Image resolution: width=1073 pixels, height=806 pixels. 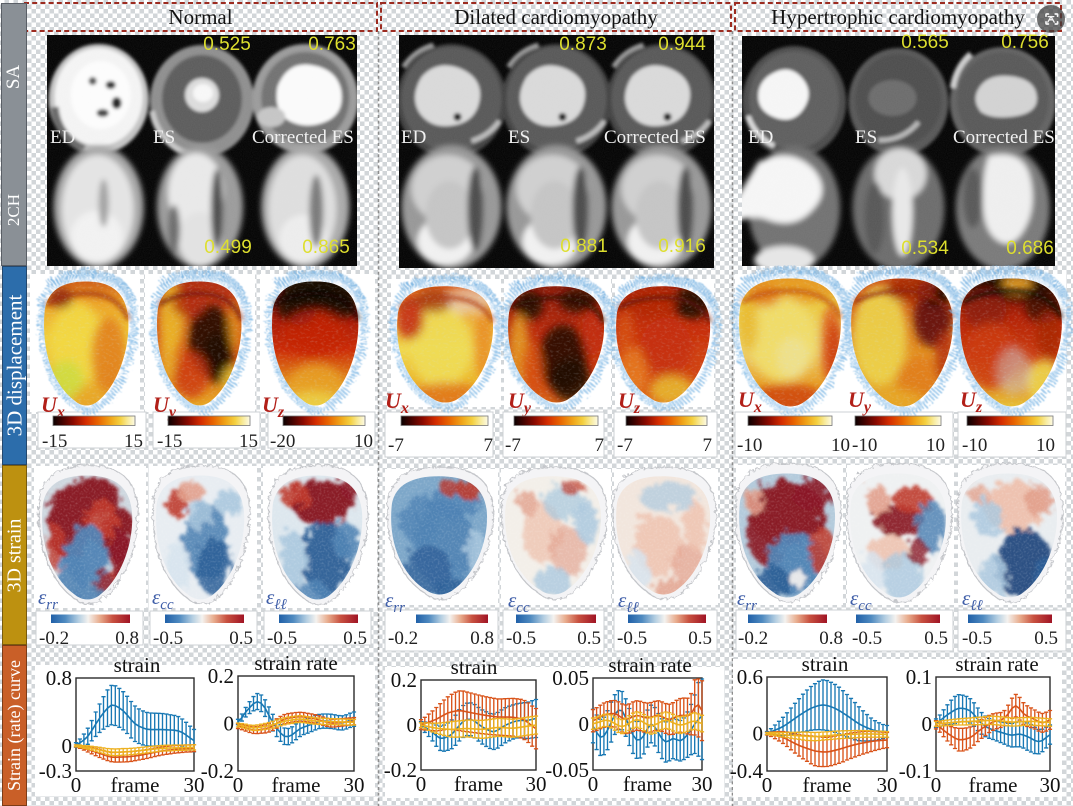 What do you see at coordinates (919, 677) in the screenshot?
I see `svg-text: 0.1` at bounding box center [919, 677].